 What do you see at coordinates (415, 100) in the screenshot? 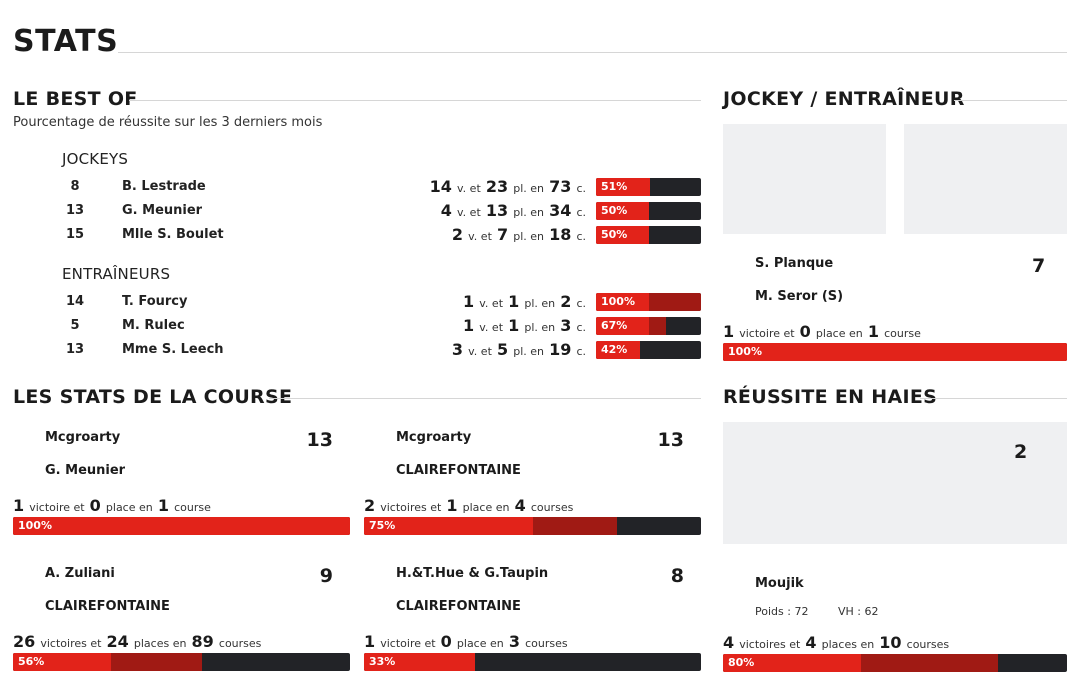
I see `best-of-divider` at bounding box center [415, 100].